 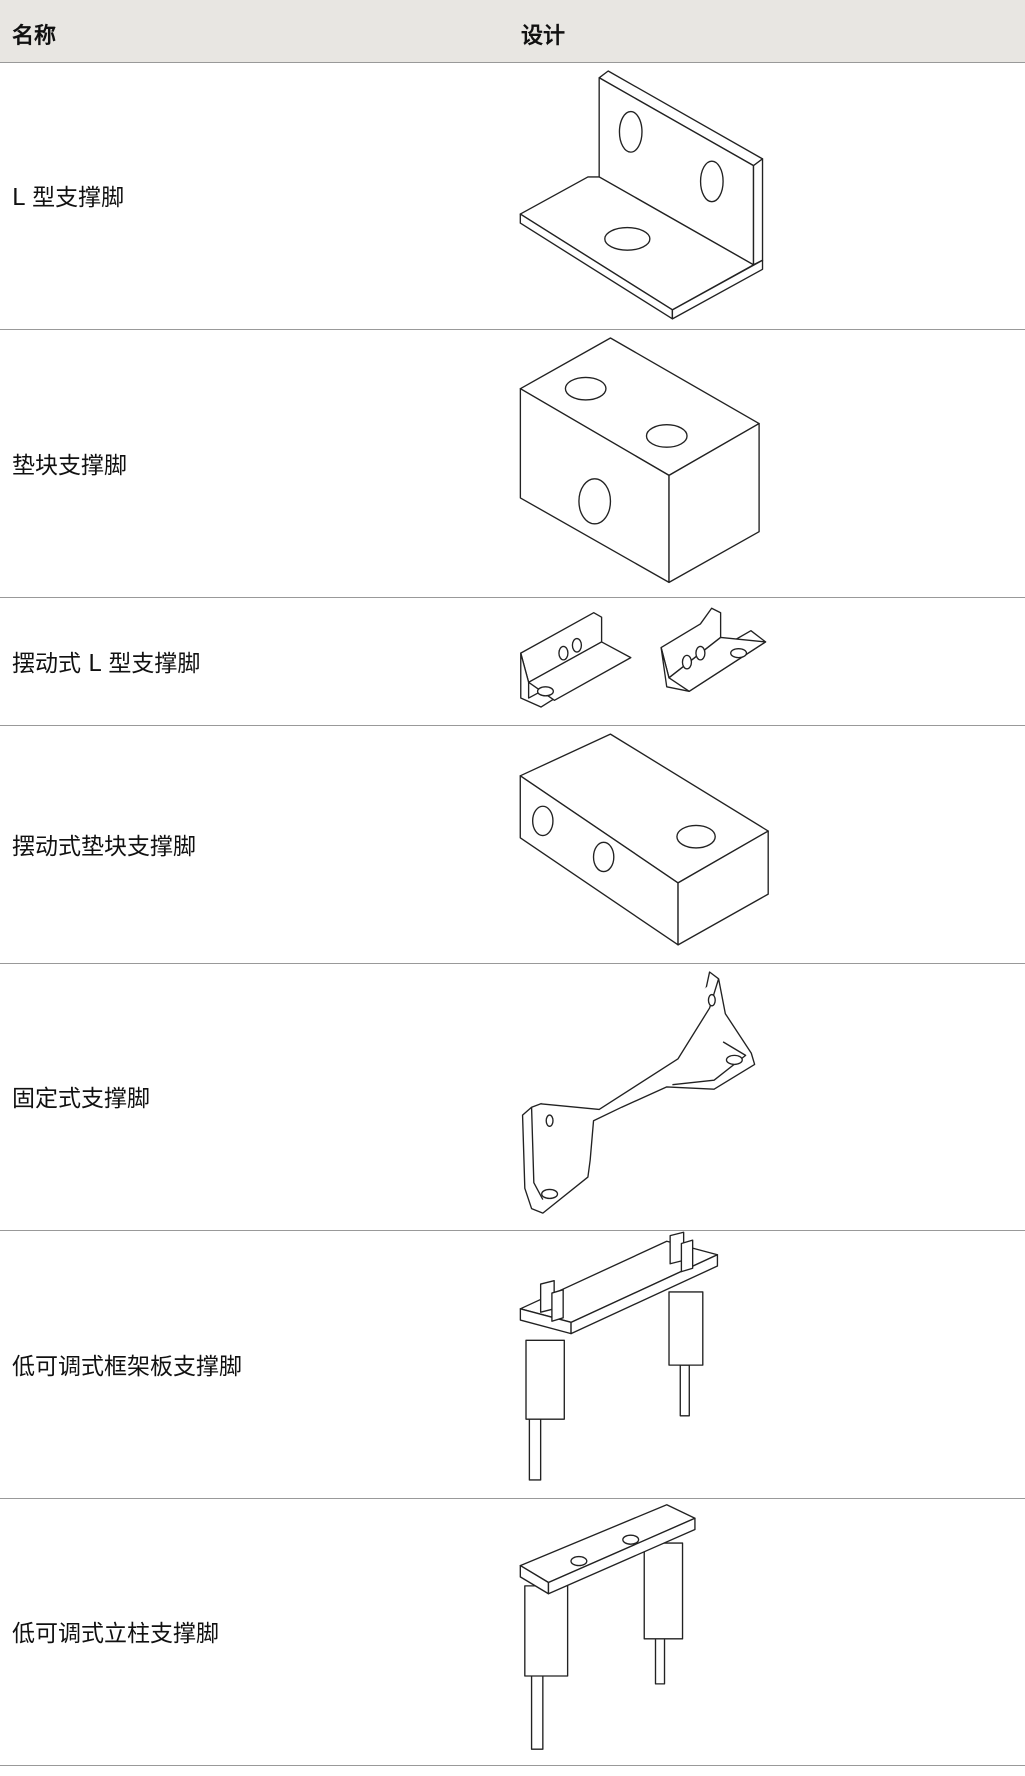 I want to click on part-name: 低可调式立柱支撑脚, so click(x=115, y=1634).